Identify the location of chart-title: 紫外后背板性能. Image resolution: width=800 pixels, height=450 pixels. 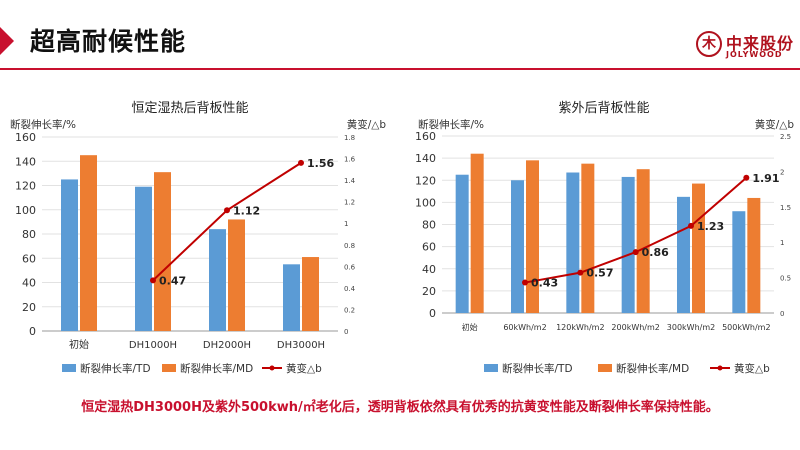
(603, 108).